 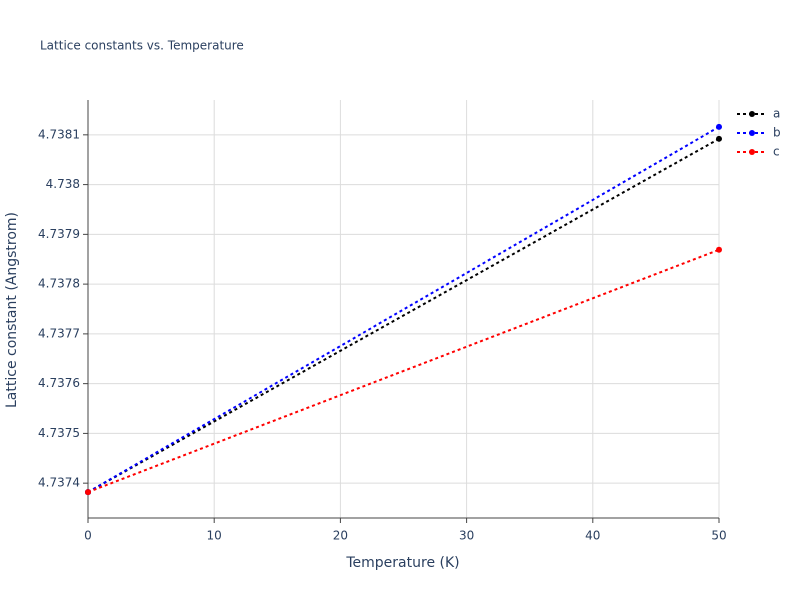 What do you see at coordinates (88, 536) in the screenshot?
I see `x-tick-label: 0` at bounding box center [88, 536].